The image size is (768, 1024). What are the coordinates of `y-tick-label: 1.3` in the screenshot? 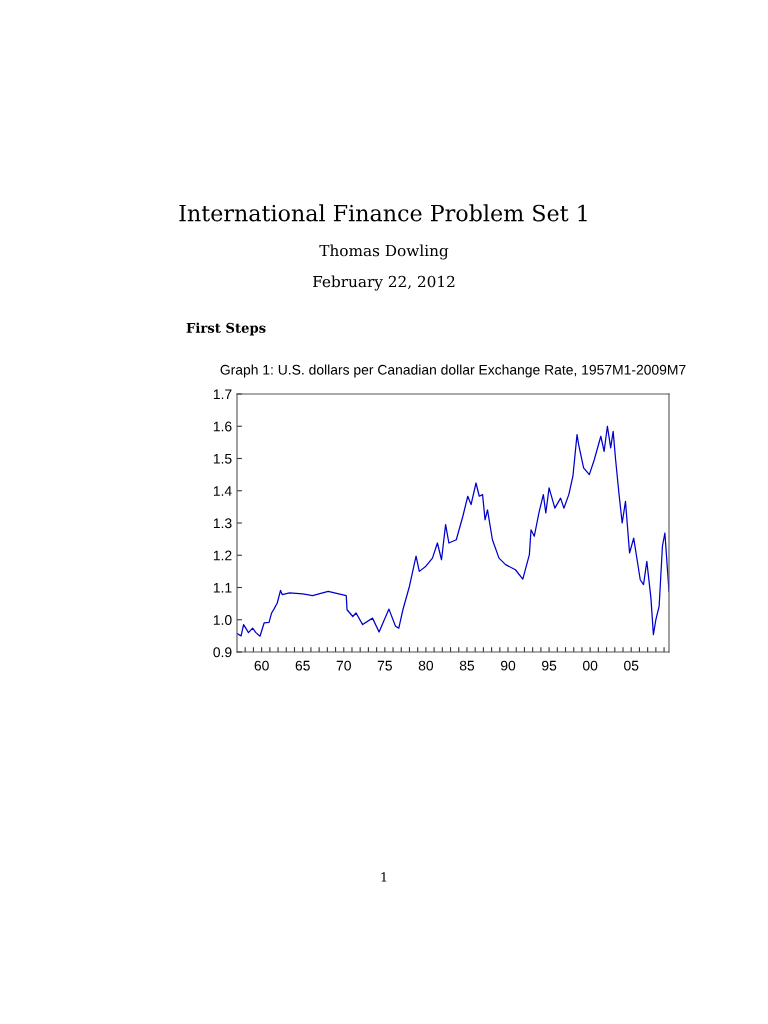 It's located at (222, 523).